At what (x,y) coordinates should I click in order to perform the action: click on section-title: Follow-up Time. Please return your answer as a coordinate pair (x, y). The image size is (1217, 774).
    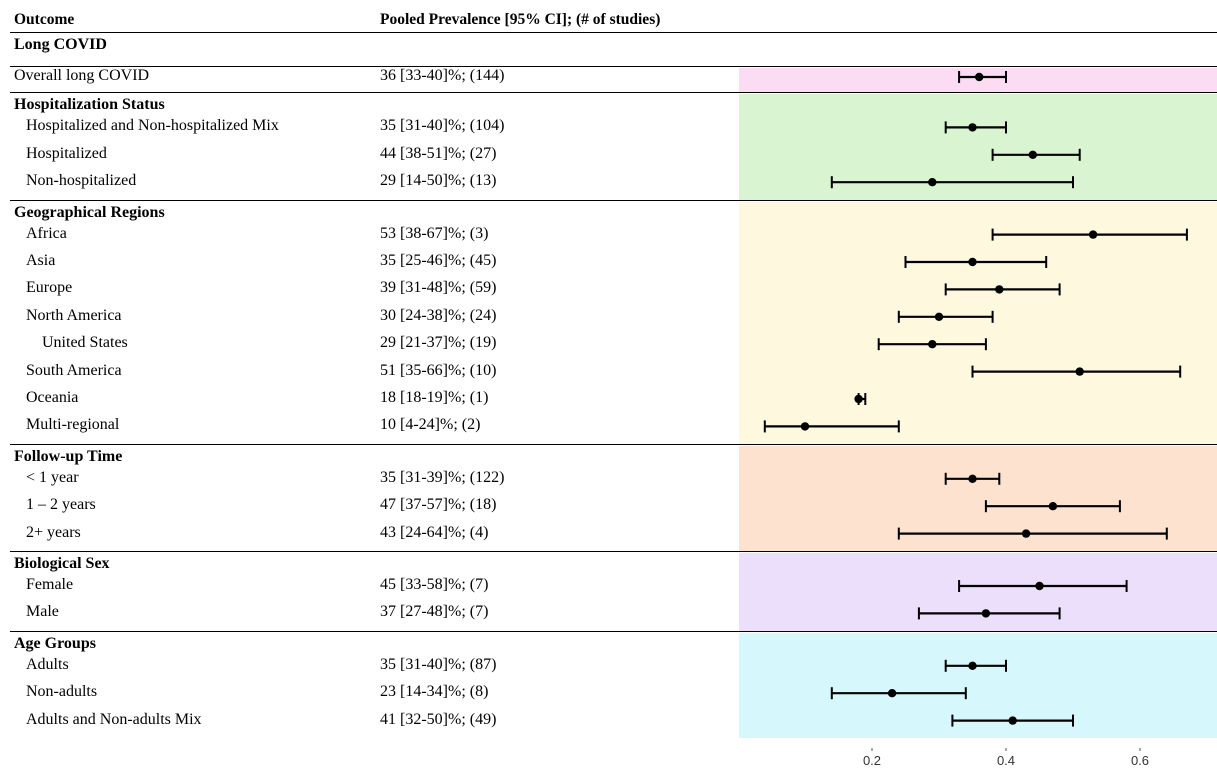
    Looking at the image, I should click on (68, 456).